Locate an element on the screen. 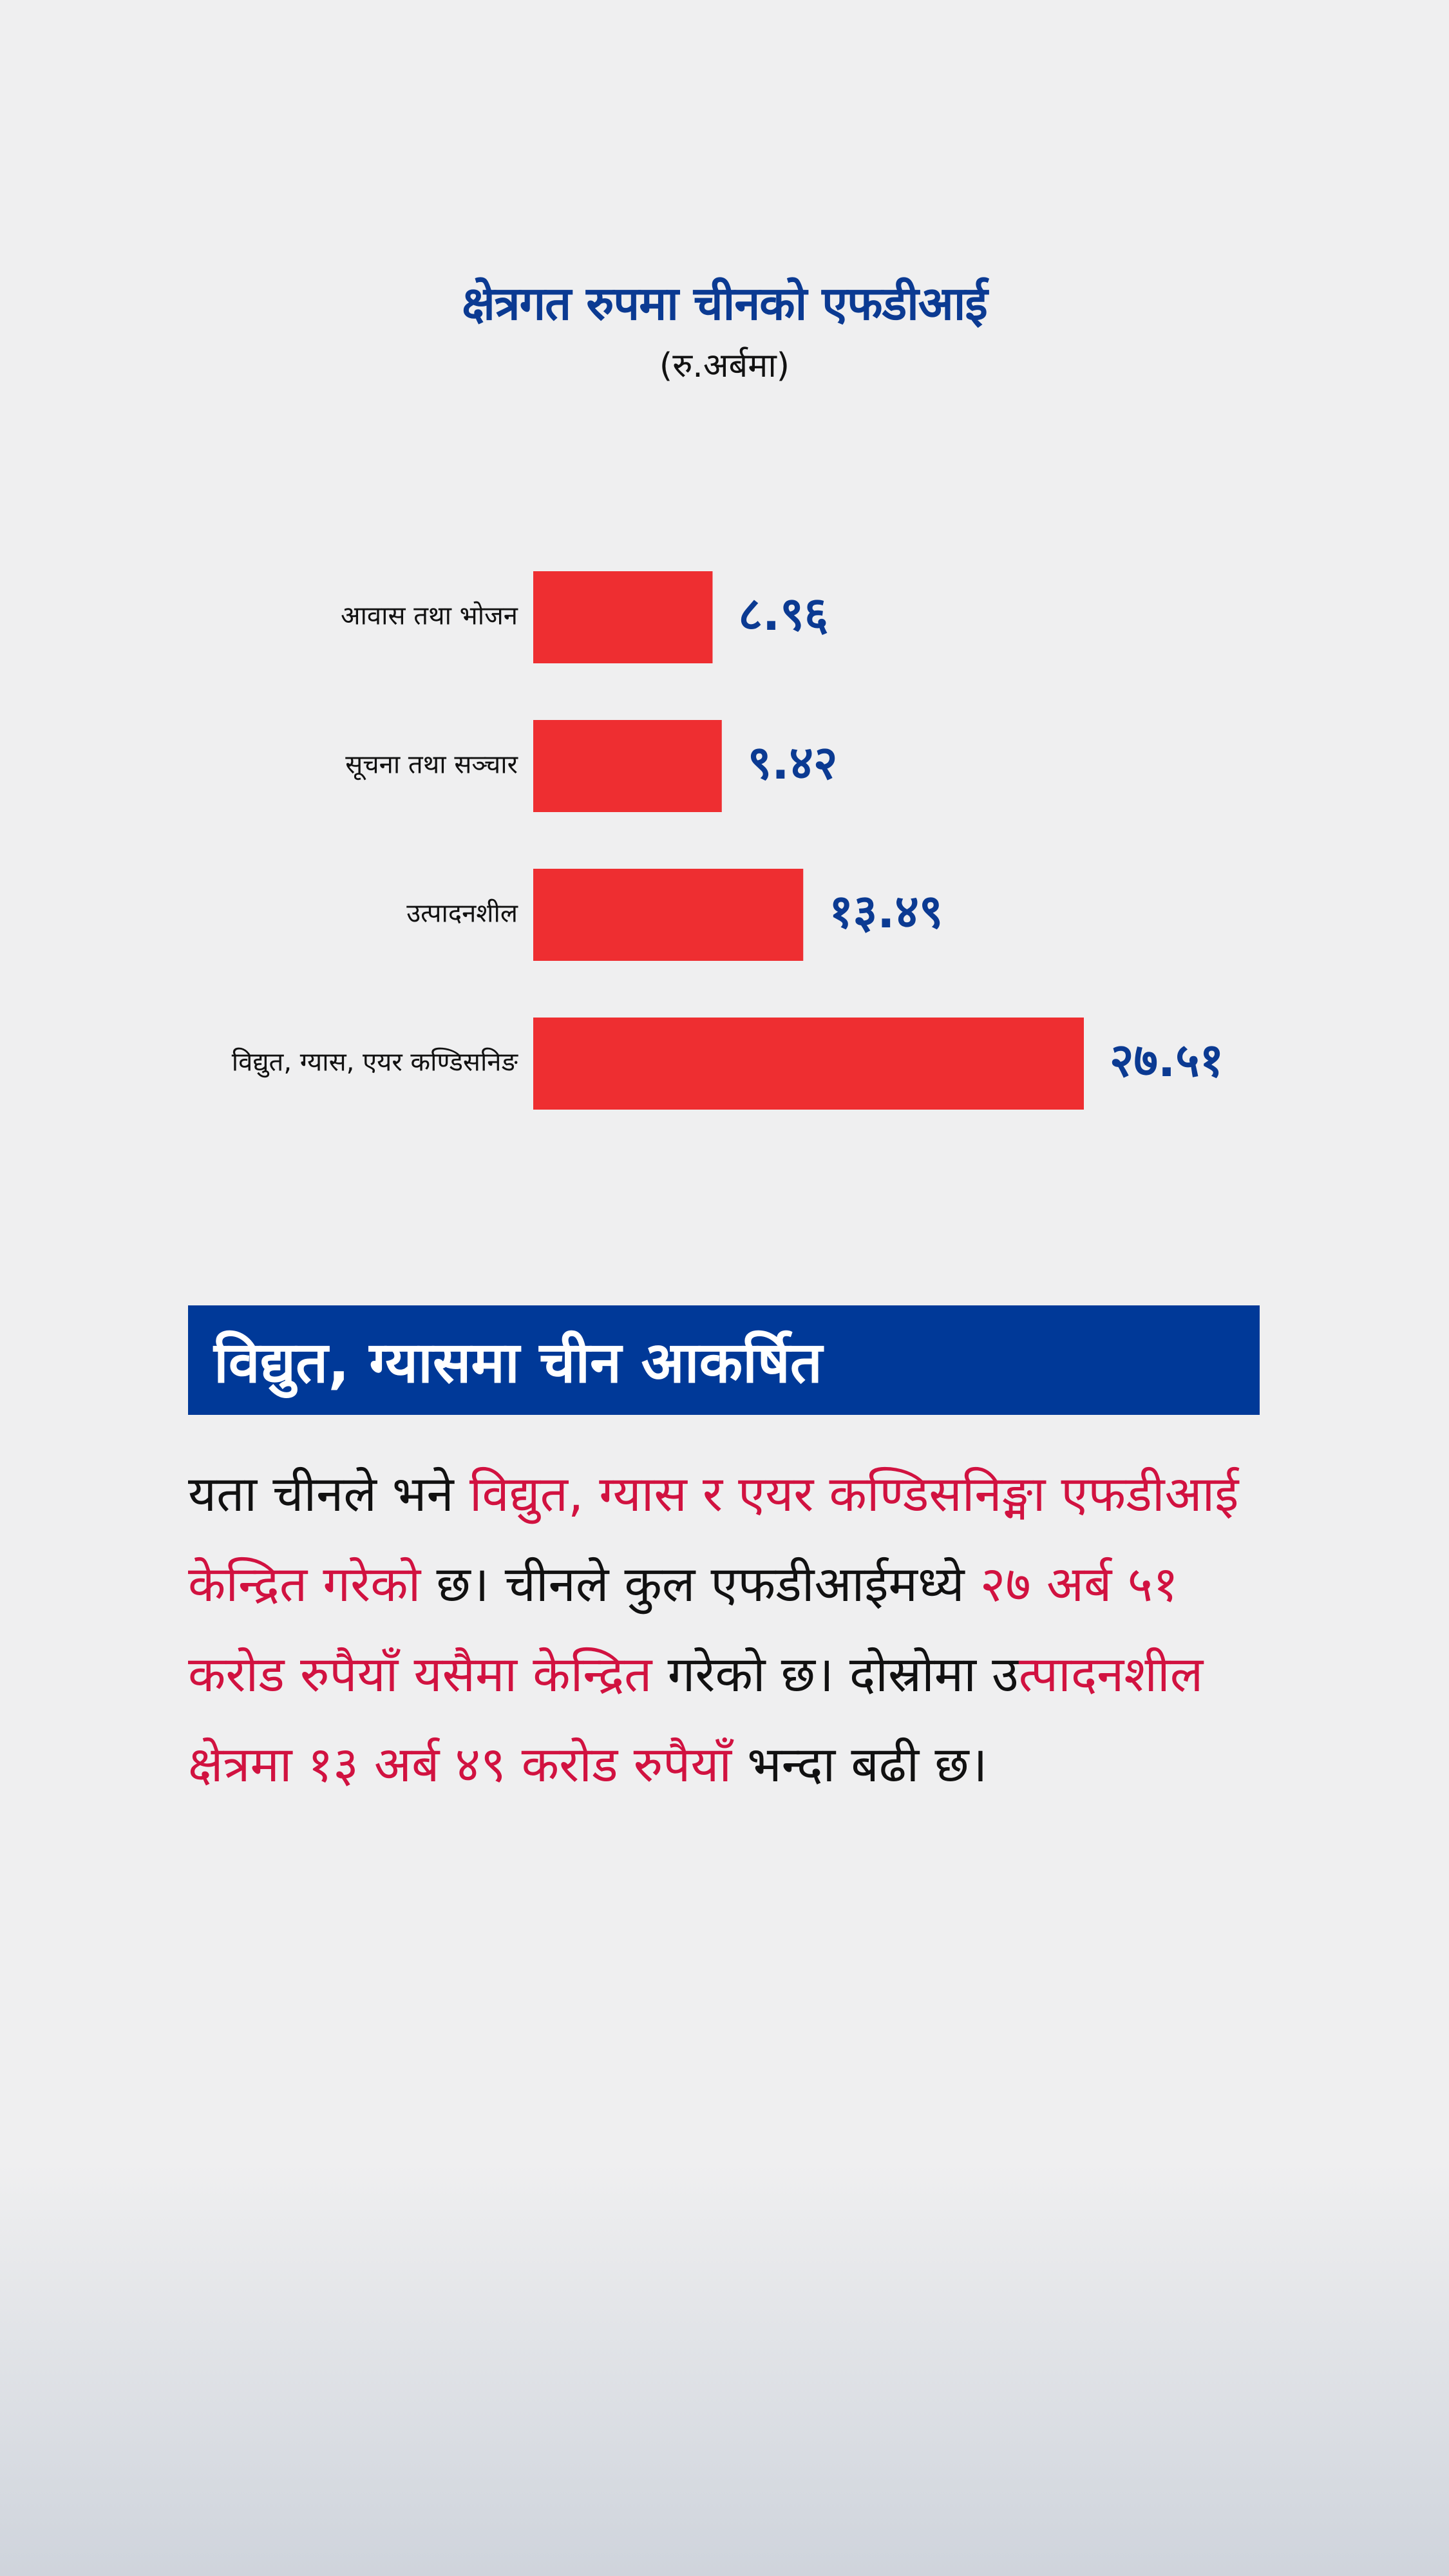  chart-subtitle: (रु.अर्बमा) is located at coordinates (724, 366).